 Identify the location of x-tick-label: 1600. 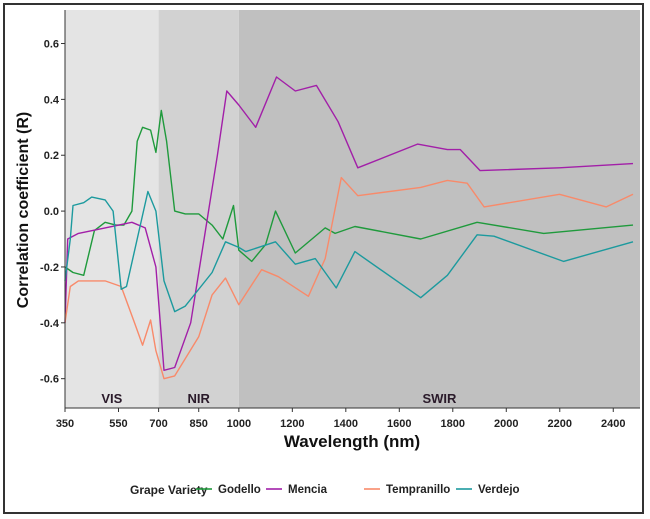
(399, 424).